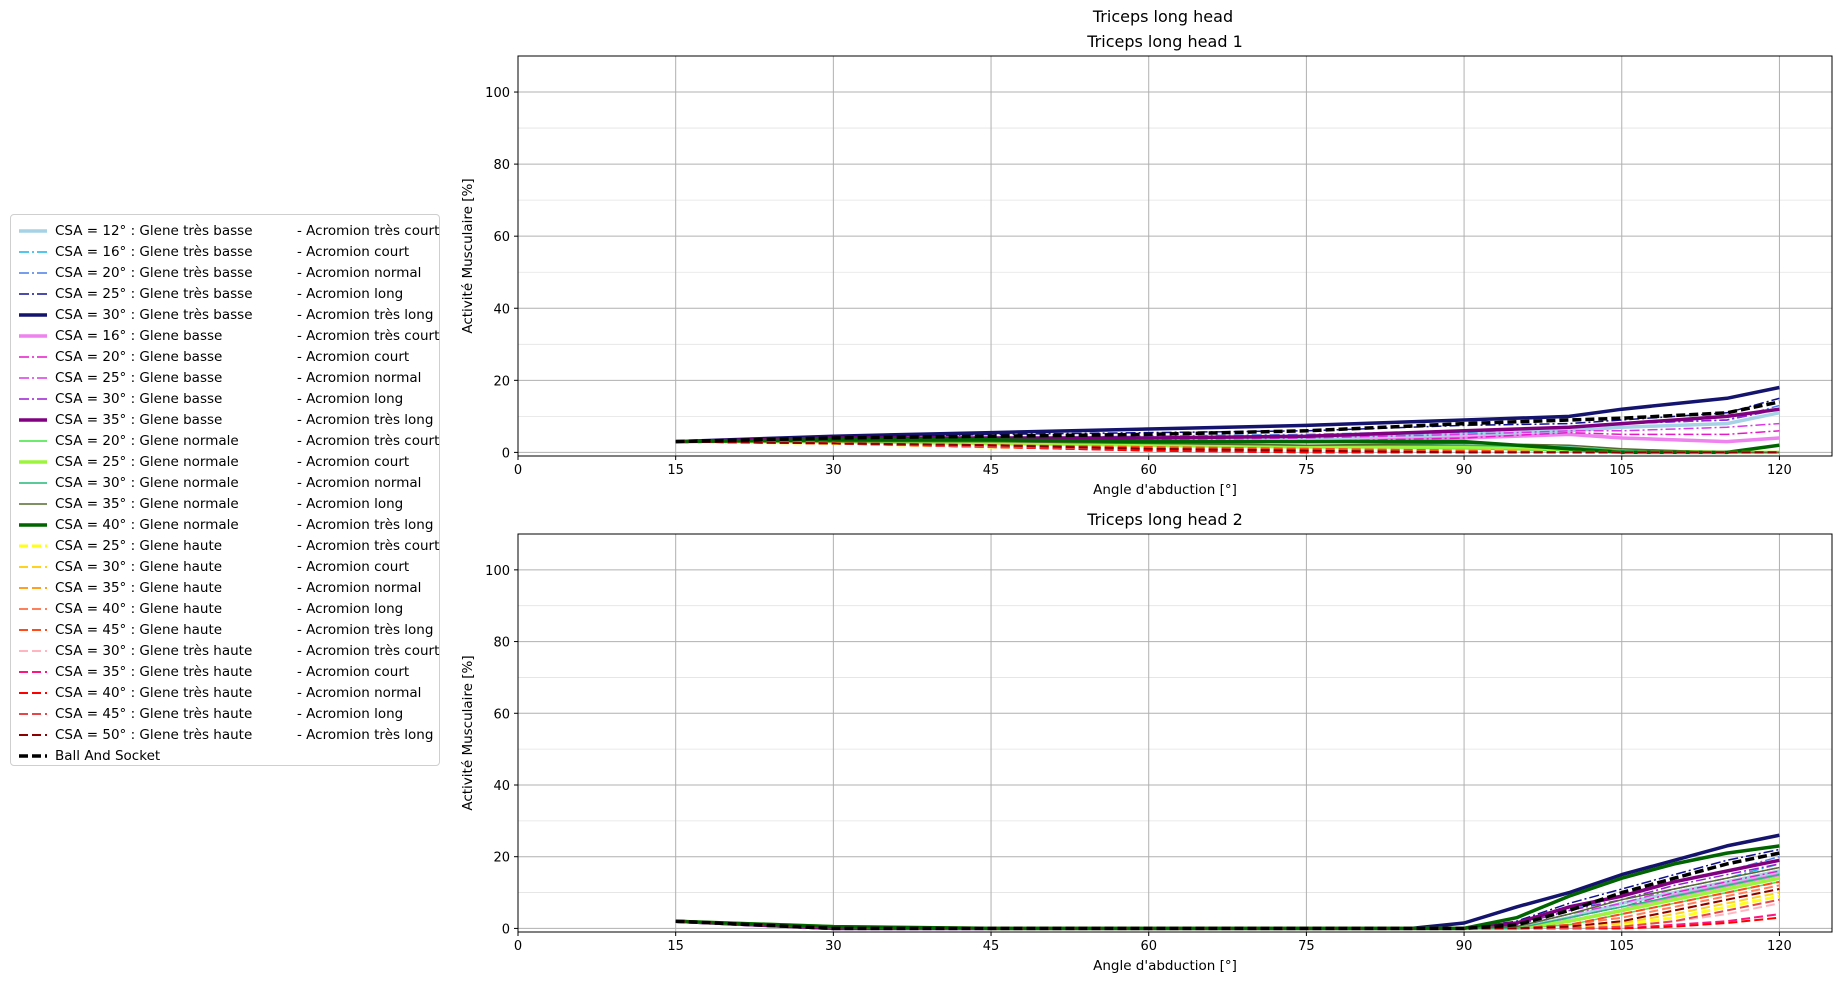 This screenshot has width=1841, height=985. I want to click on x-tick-label: 30, so click(833, 470).